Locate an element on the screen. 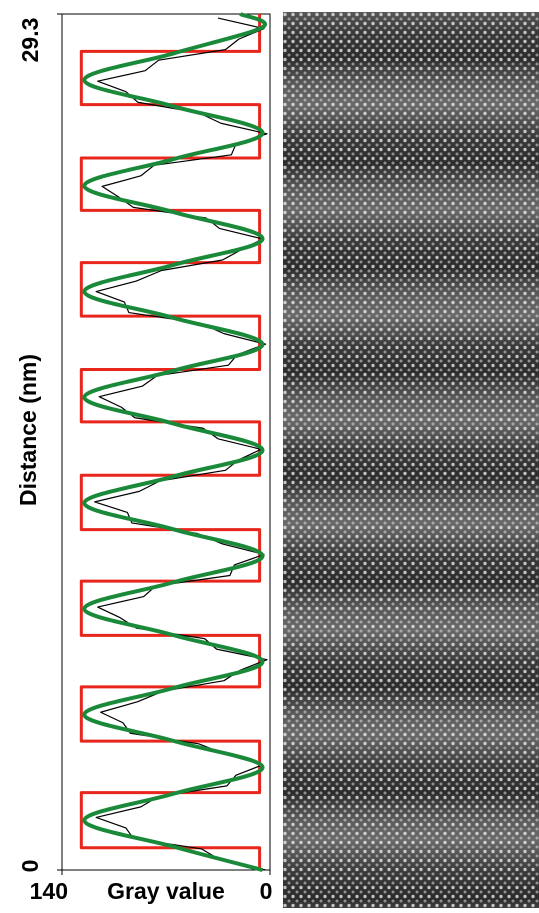 The height and width of the screenshot is (913, 539). y-tick-label: 0 is located at coordinates (30, 866).